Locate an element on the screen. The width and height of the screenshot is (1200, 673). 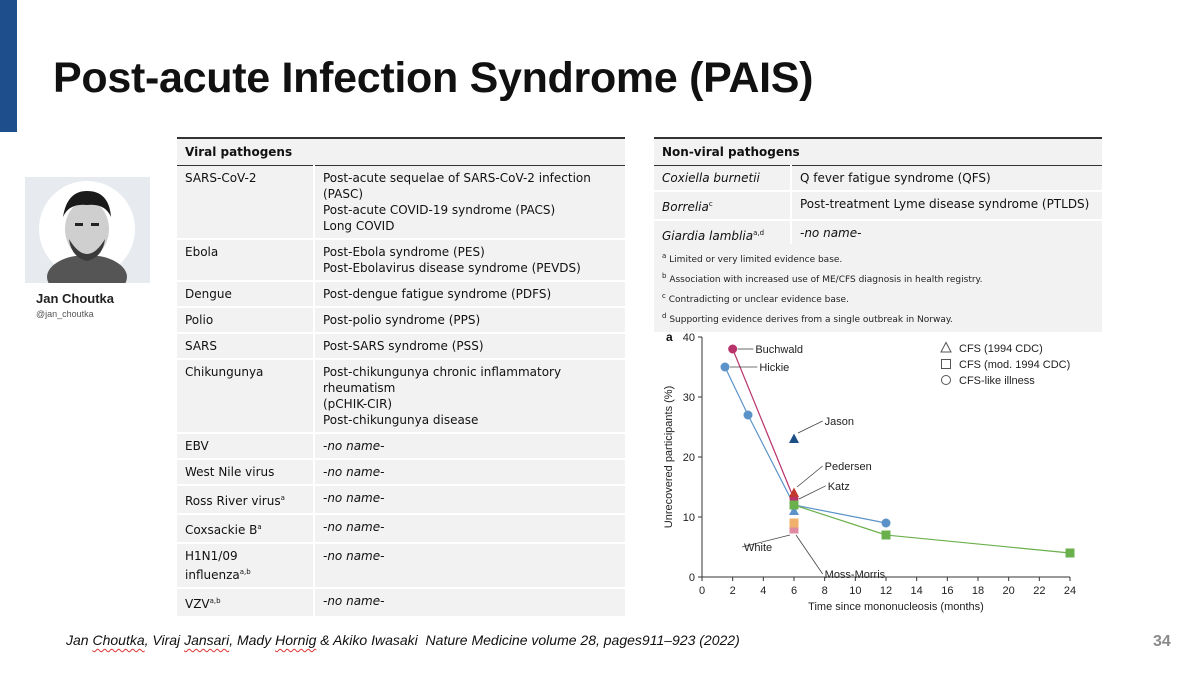
footnote: a Limited or very limited evidence base. is located at coordinates (878, 258).